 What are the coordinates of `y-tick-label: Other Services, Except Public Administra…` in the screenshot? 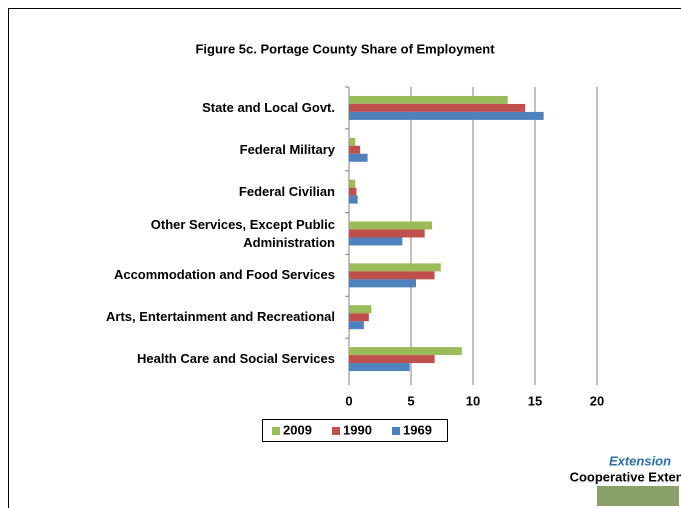 It's located at (242, 233).